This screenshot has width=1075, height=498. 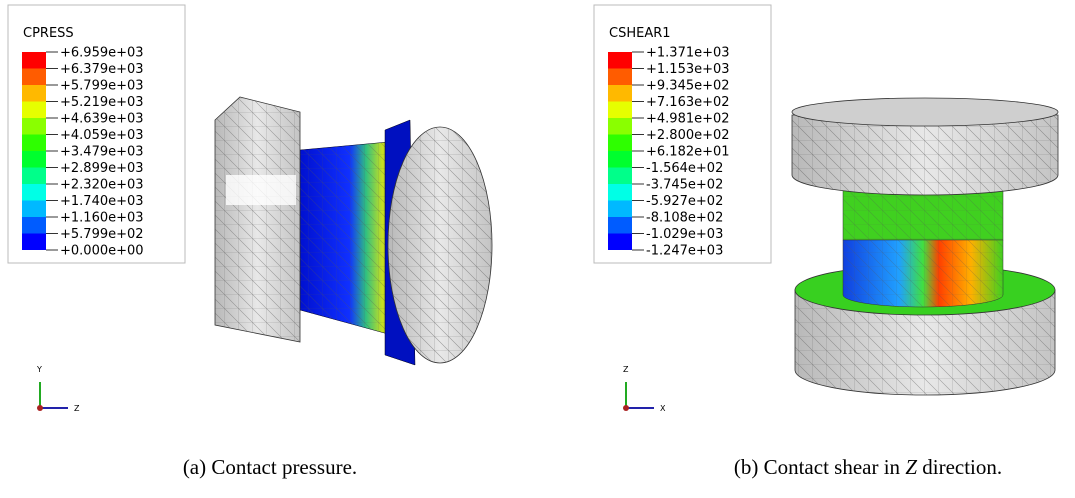 What do you see at coordinates (102, 168) in the screenshot?
I see `legend-label: +2.899e+03` at bounding box center [102, 168].